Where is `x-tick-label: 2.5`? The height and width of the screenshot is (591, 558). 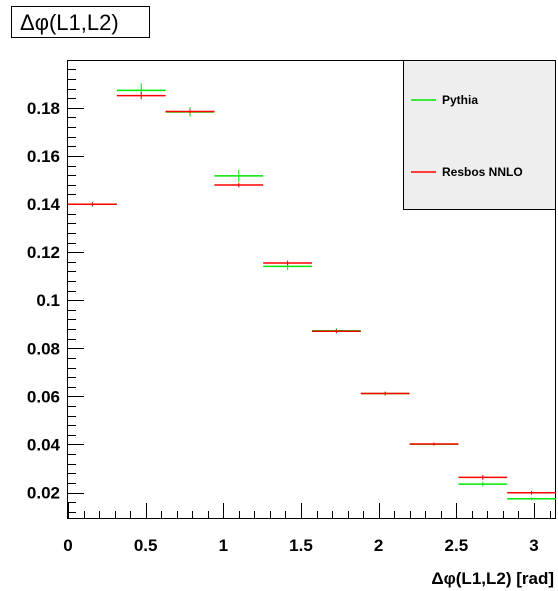 x-tick-label: 2.5 is located at coordinates (457, 545).